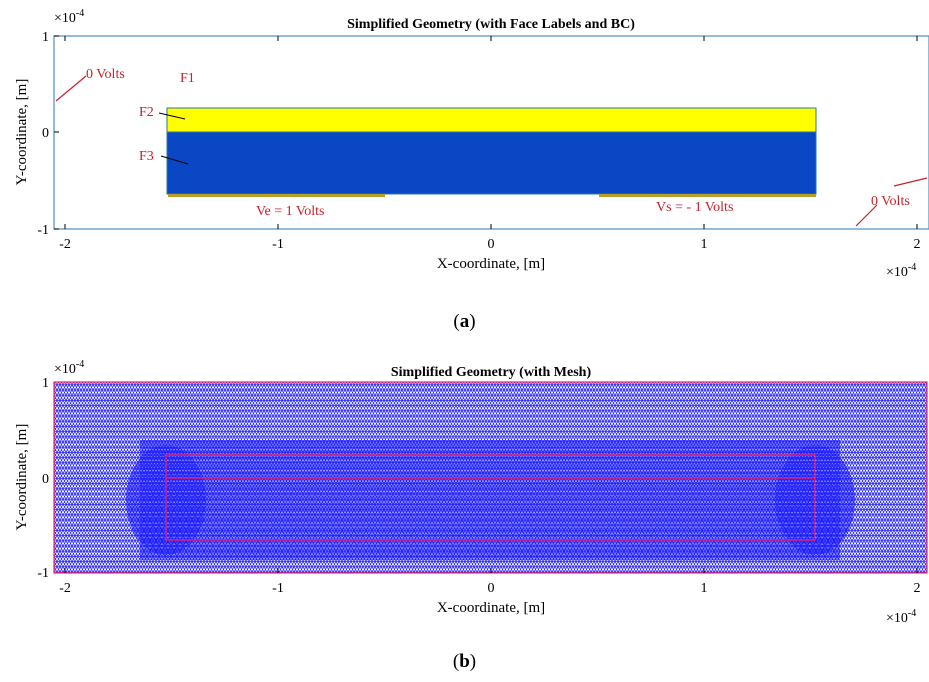 The image size is (929, 682). I want to click on left-bc-label: 0 Volts, so click(105, 74).